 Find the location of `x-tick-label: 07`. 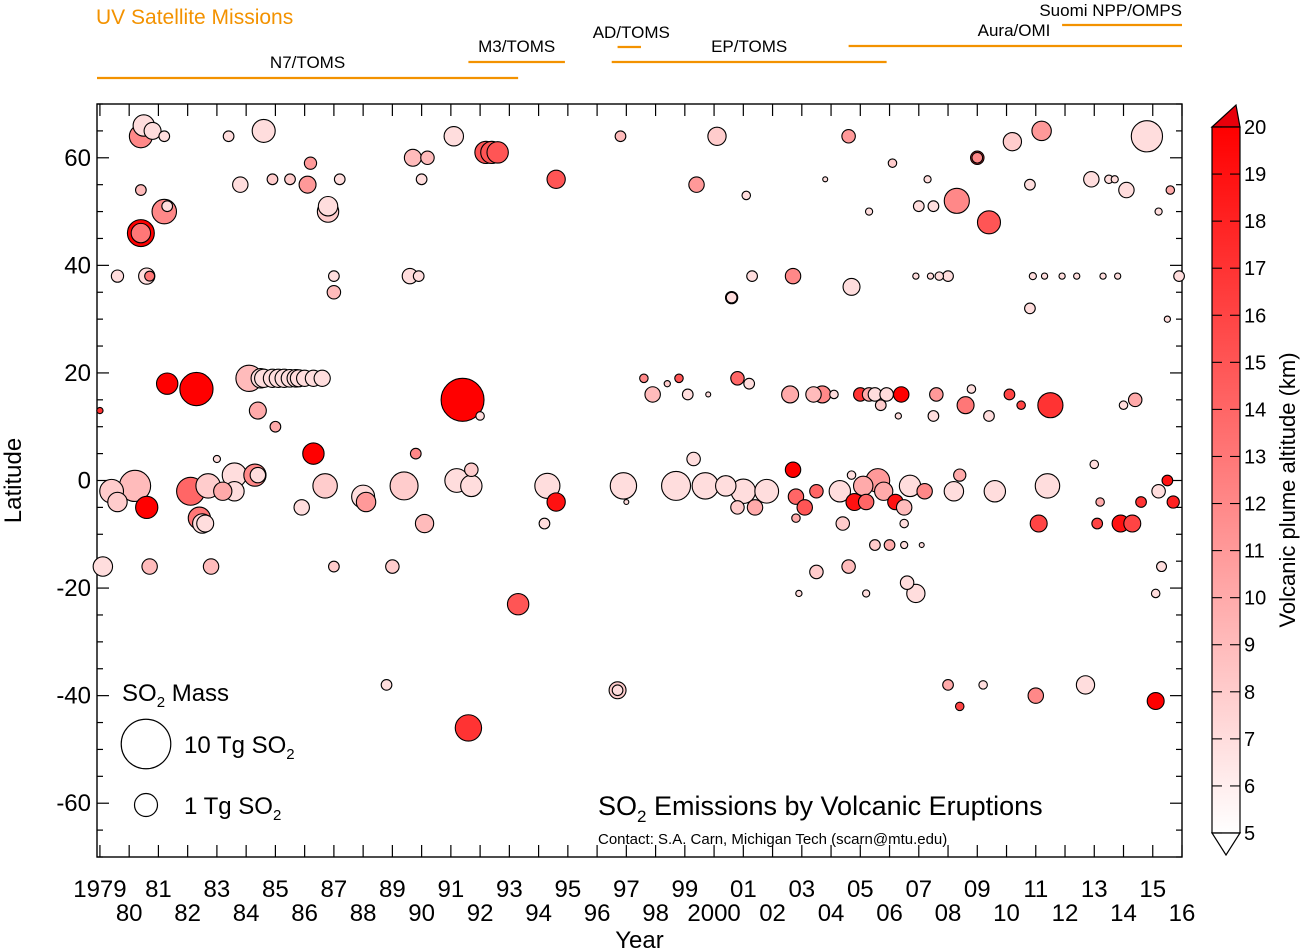

x-tick-label: 07 is located at coordinates (918, 889).